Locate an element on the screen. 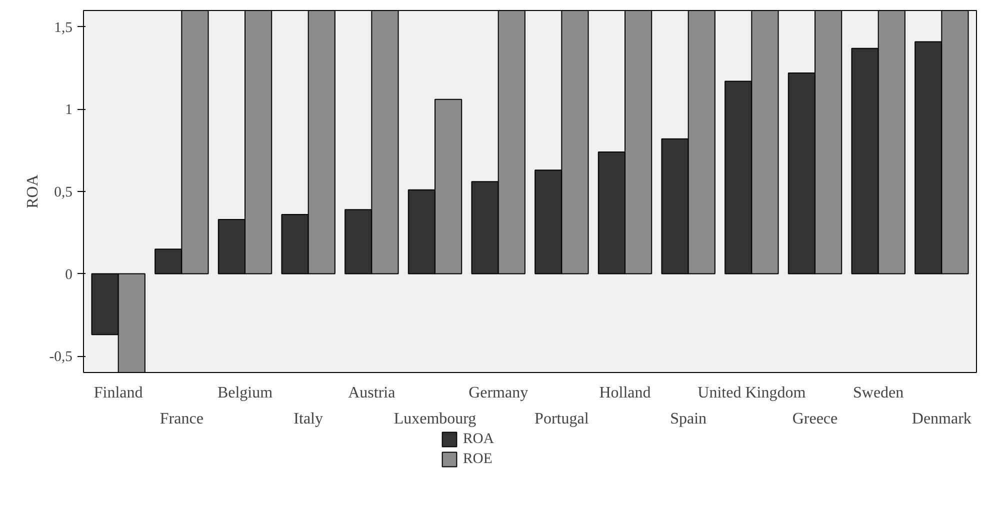 The height and width of the screenshot is (506, 987). legend-label: ROE is located at coordinates (477, 459).